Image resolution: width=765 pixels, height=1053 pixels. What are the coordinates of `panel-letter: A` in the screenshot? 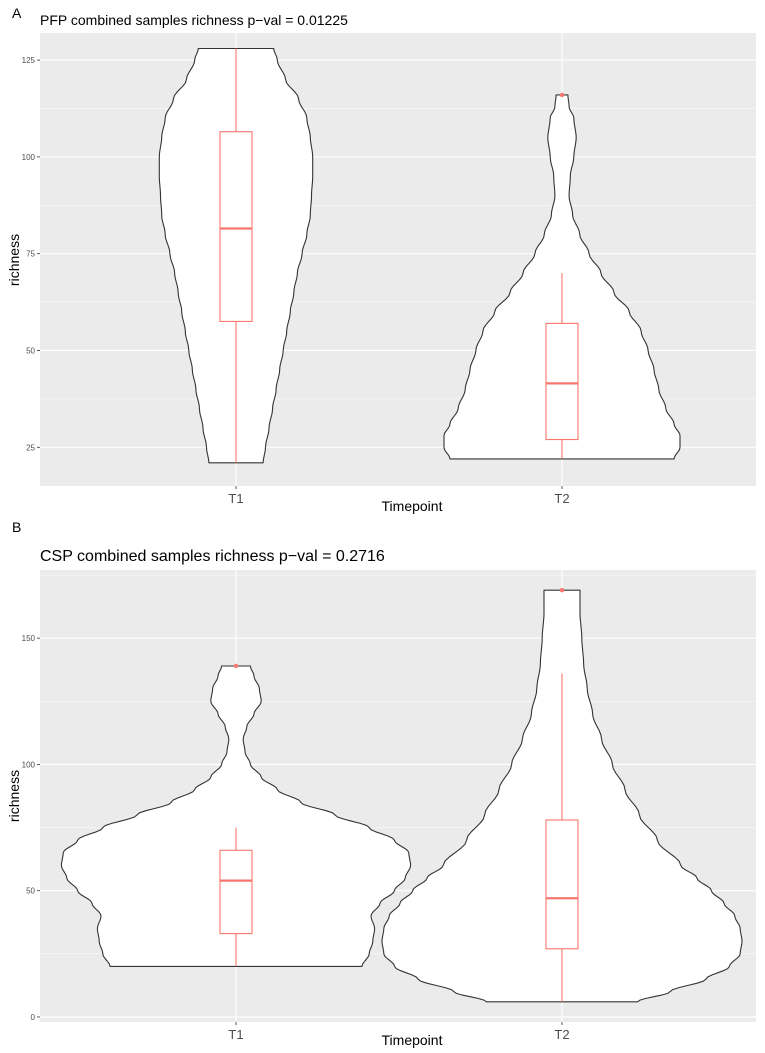 It's located at (17, 13).